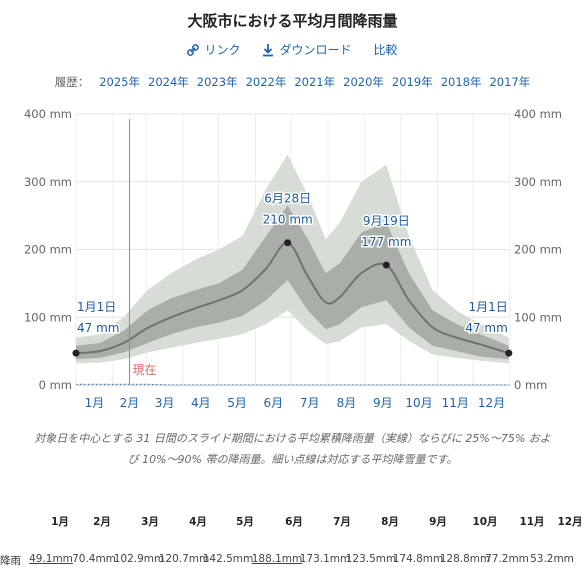 This screenshot has height=585, width=585. Describe the element at coordinates (168, 82) in the screenshot. I see `history-year-2024: 2024年` at that location.